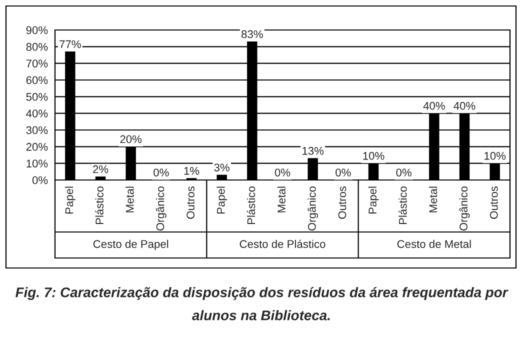 This screenshot has height=342, width=523. What do you see at coordinates (130, 245) in the screenshot?
I see `text: Cesto de Papel` at bounding box center [130, 245].